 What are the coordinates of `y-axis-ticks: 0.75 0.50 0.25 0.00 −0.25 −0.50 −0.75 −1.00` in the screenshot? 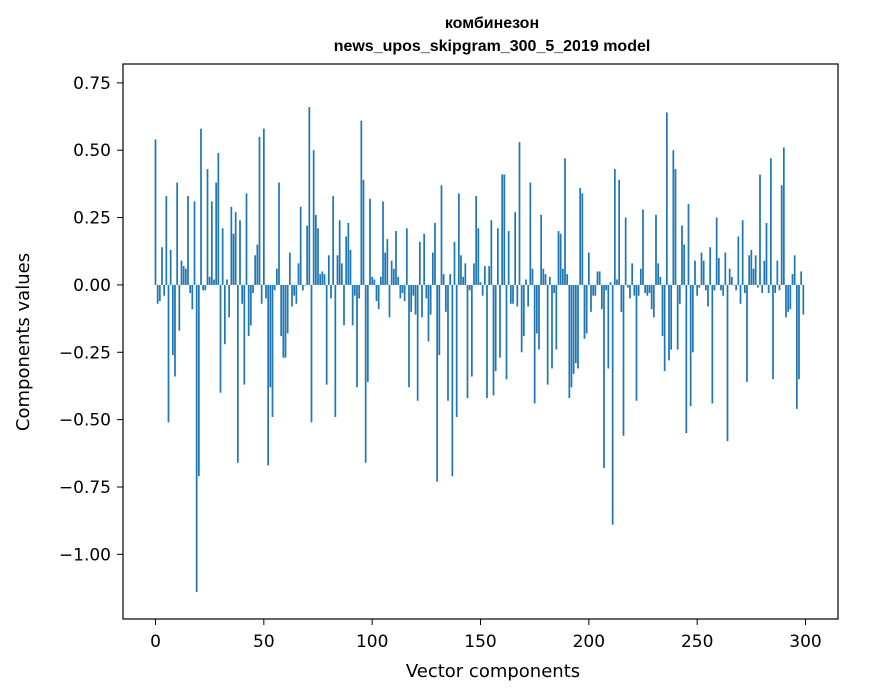 It's located at (91, 319).